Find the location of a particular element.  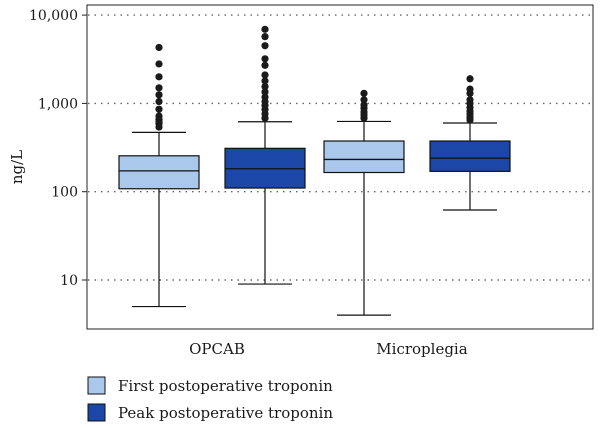

y-tick-label: 10,000 is located at coordinates (53, 16).